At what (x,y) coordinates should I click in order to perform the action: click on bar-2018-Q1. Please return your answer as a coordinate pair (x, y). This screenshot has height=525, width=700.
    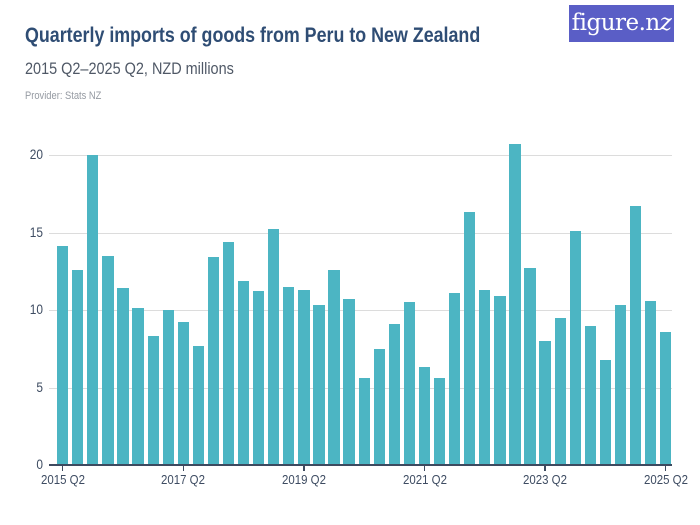
    Looking at the image, I should click on (228, 353).